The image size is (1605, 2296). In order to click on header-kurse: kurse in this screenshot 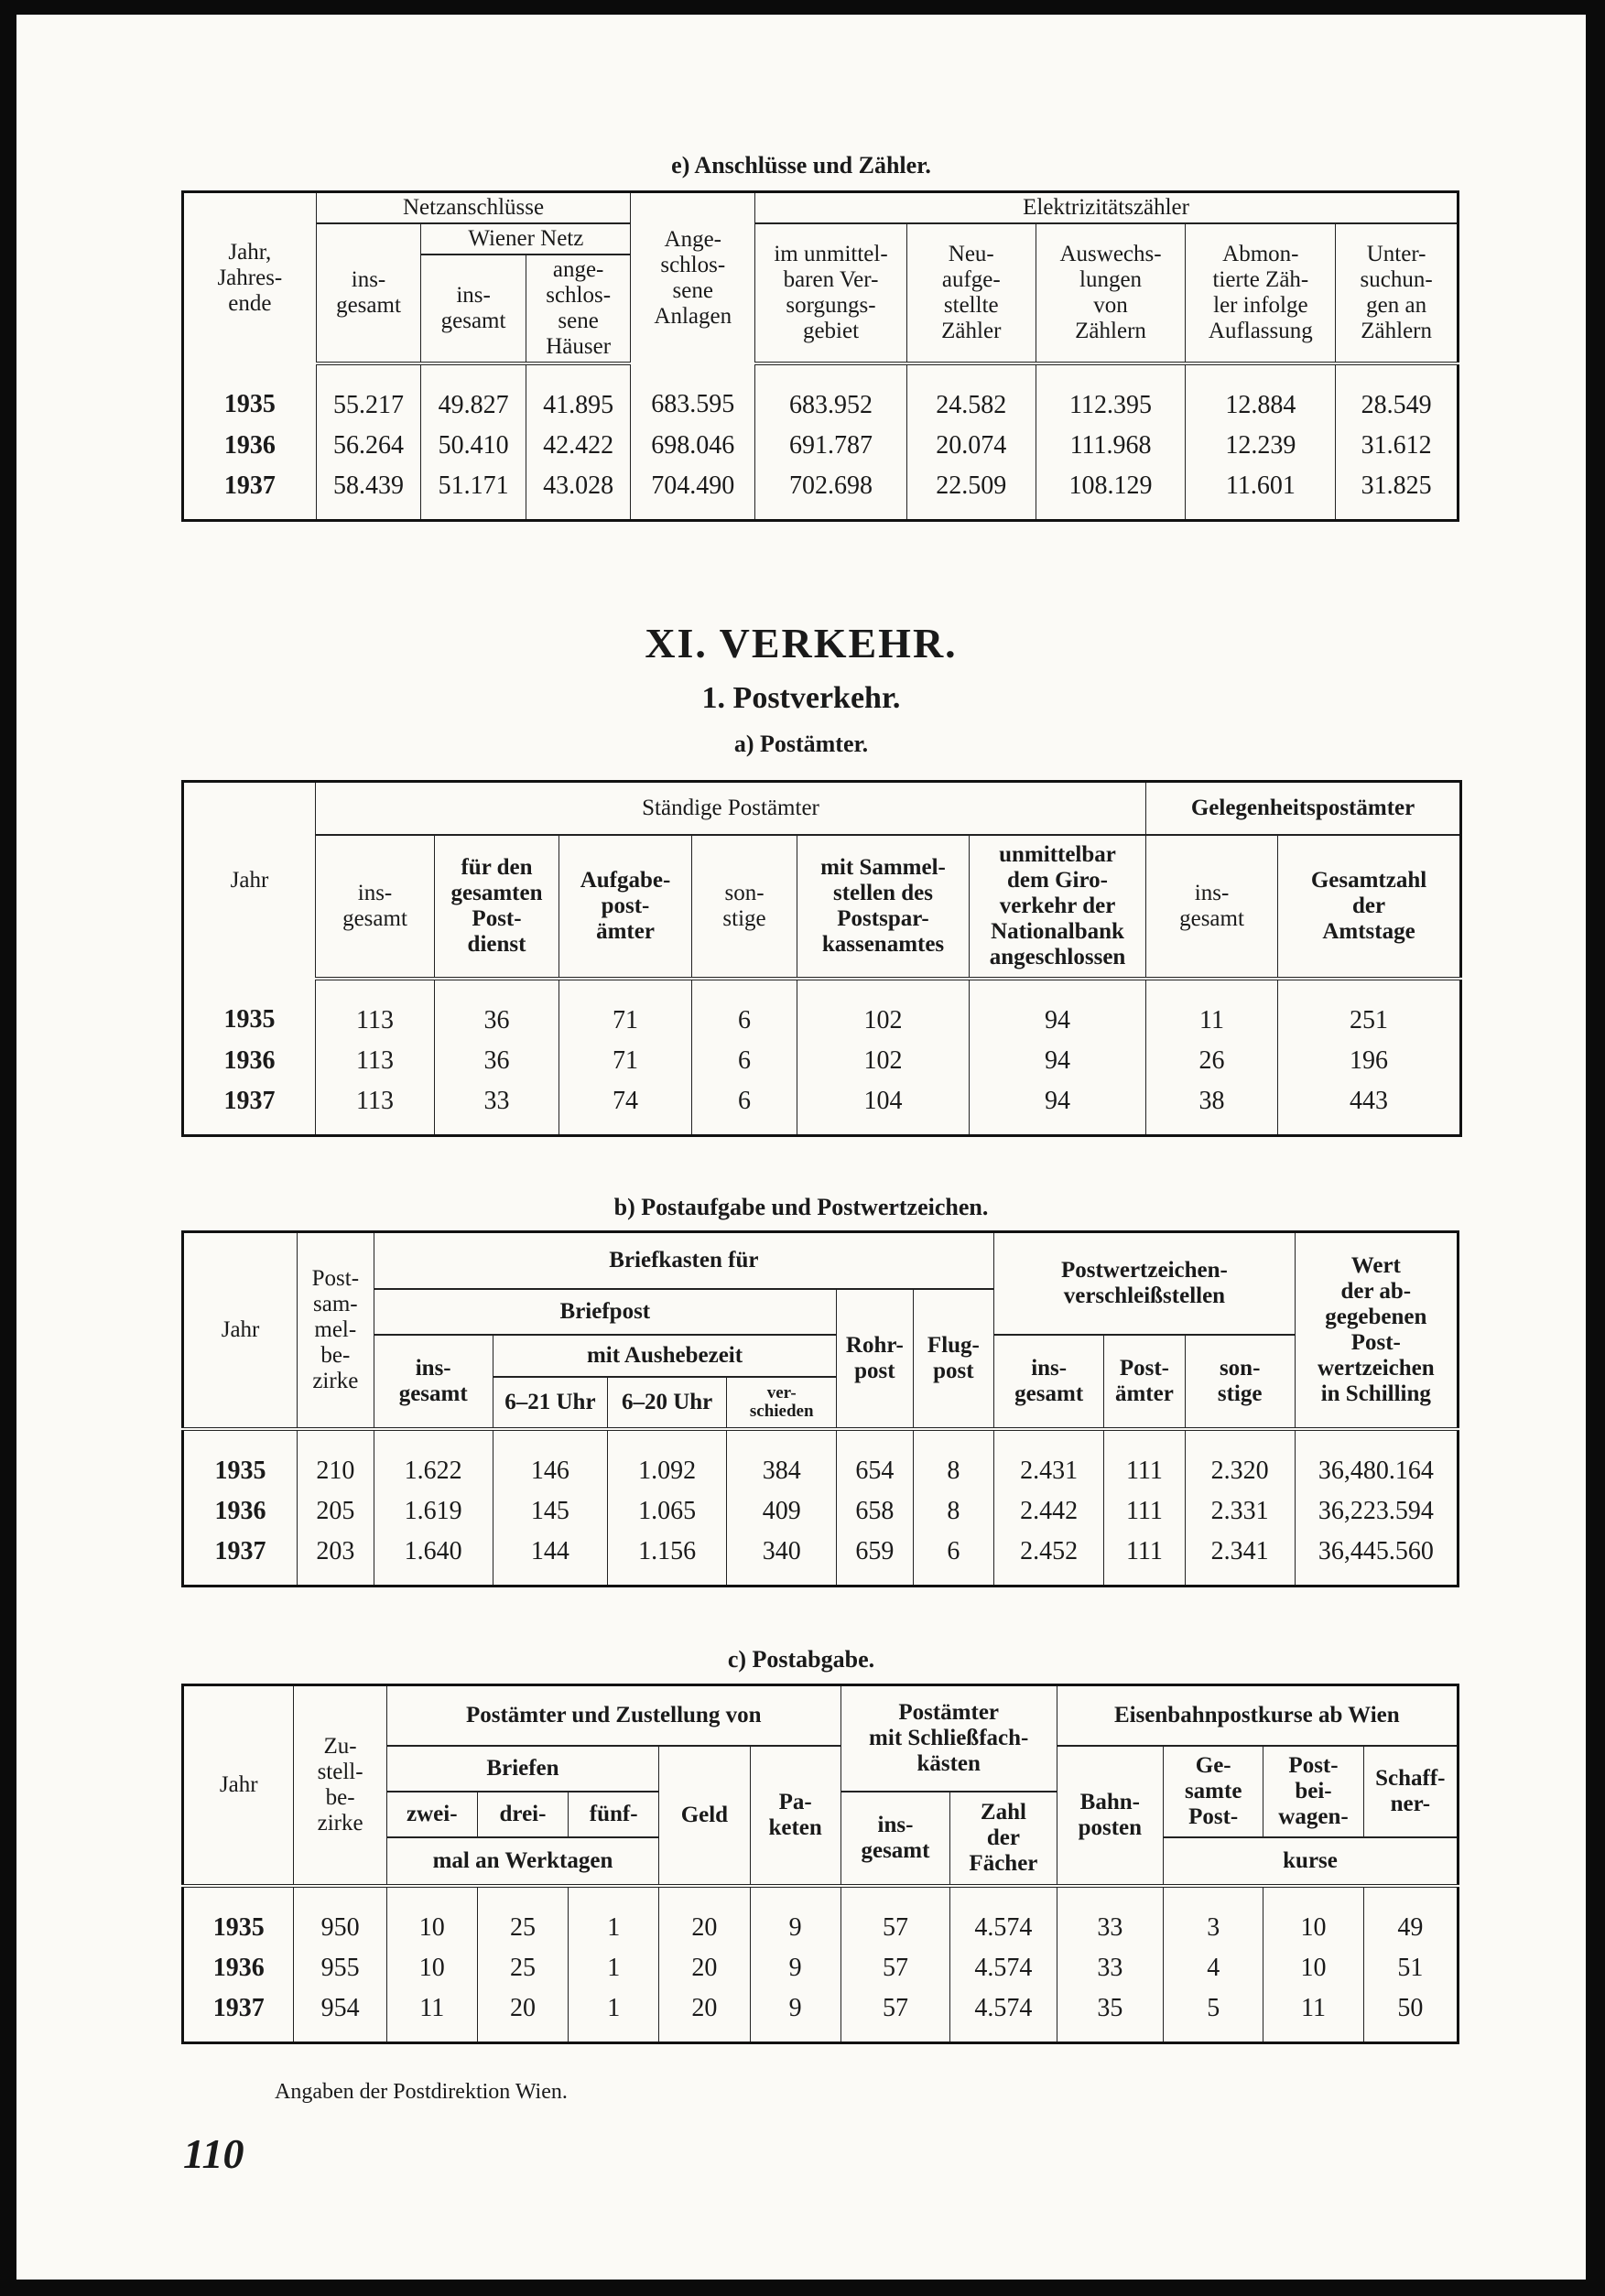, I will do `click(1311, 1862)`.